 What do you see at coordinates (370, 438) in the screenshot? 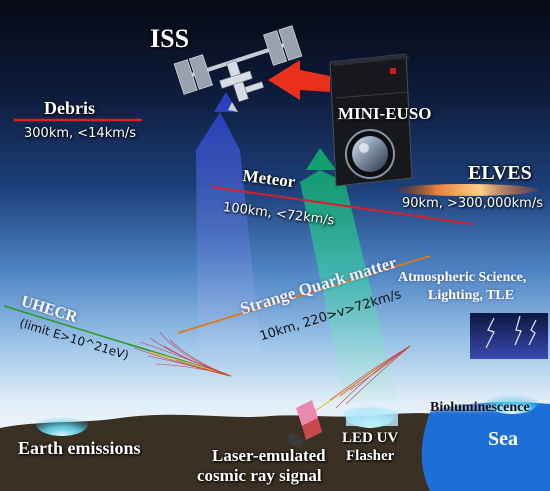
I see `led-label-line1: LED UV` at bounding box center [370, 438].